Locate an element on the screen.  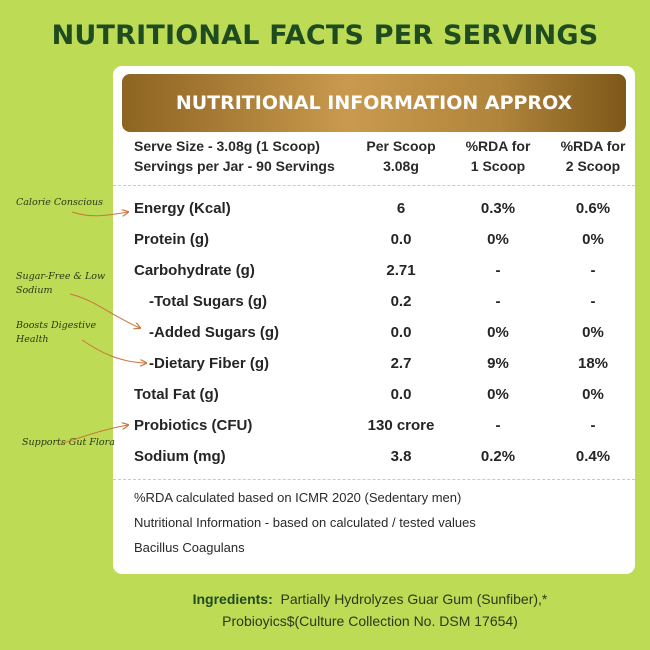
serve-size: Serve Size - 3.08g (1 Scoop) is located at coordinates (227, 146).